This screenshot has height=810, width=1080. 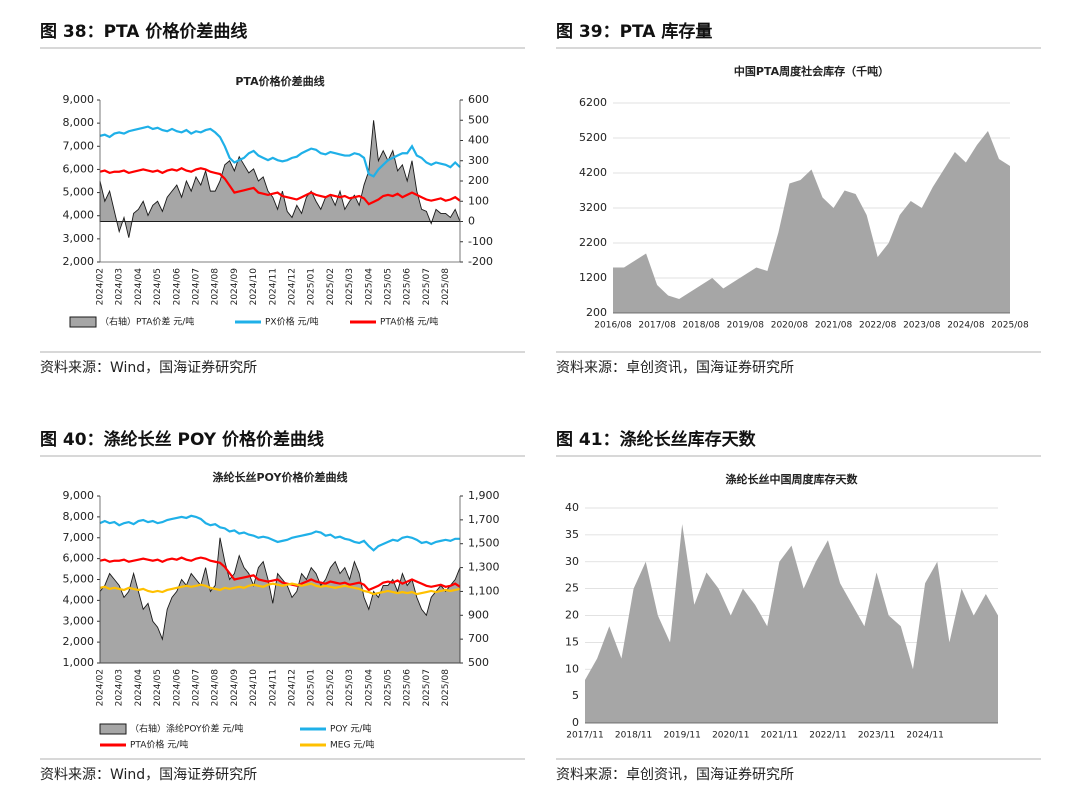 I want to click on x-tick-label: 2024/03, so click(x=120, y=286).